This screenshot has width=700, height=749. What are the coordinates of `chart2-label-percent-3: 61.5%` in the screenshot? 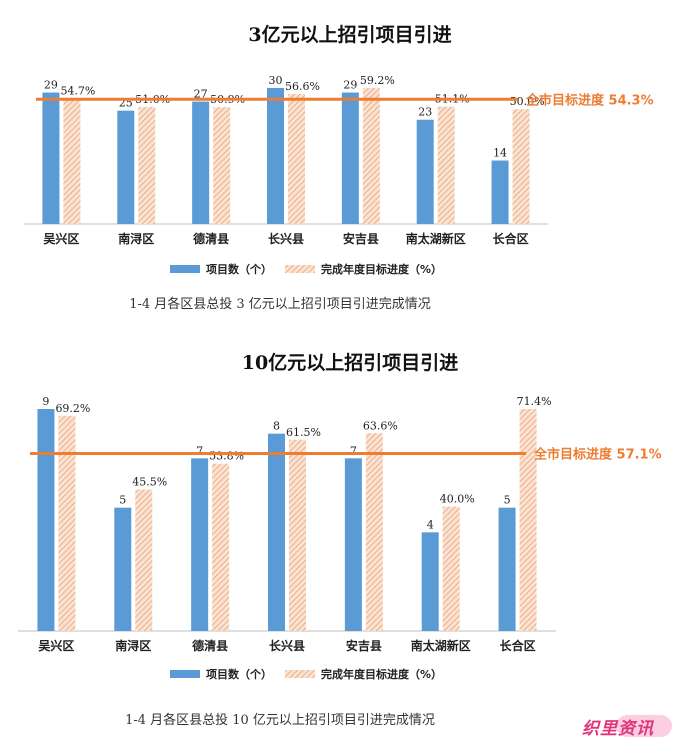 It's located at (303, 432).